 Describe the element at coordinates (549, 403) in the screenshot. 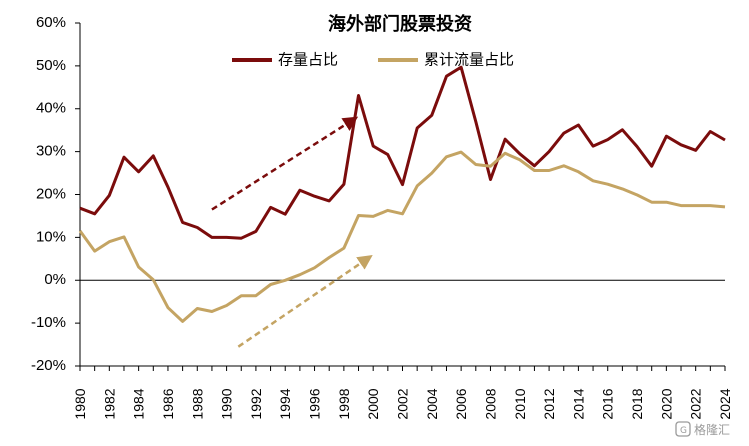

I see `x-tick-label: 2012` at that location.